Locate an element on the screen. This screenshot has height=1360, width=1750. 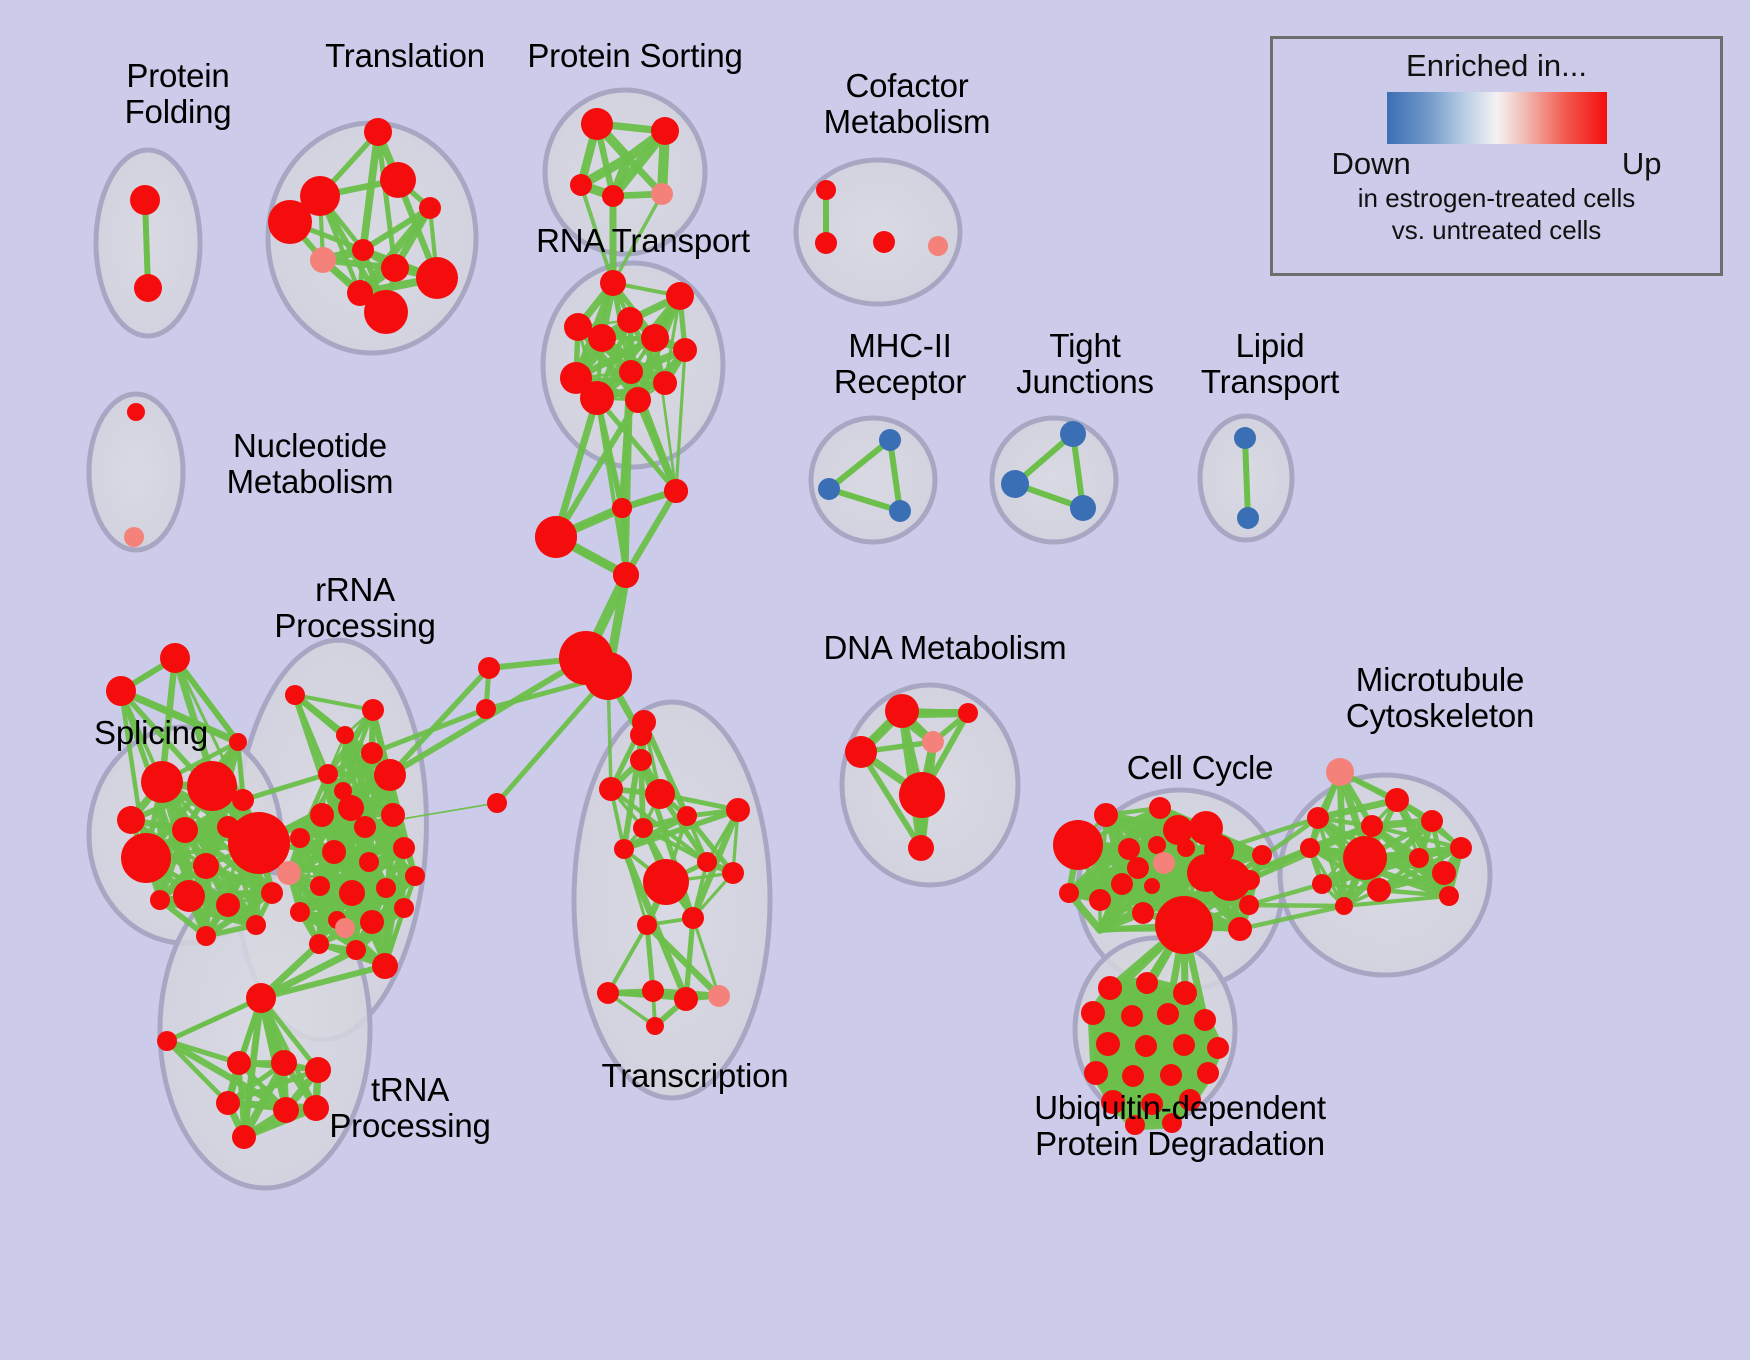
cluster-label-trna-processing: tRNA Processing is located at coordinates (410, 1107).